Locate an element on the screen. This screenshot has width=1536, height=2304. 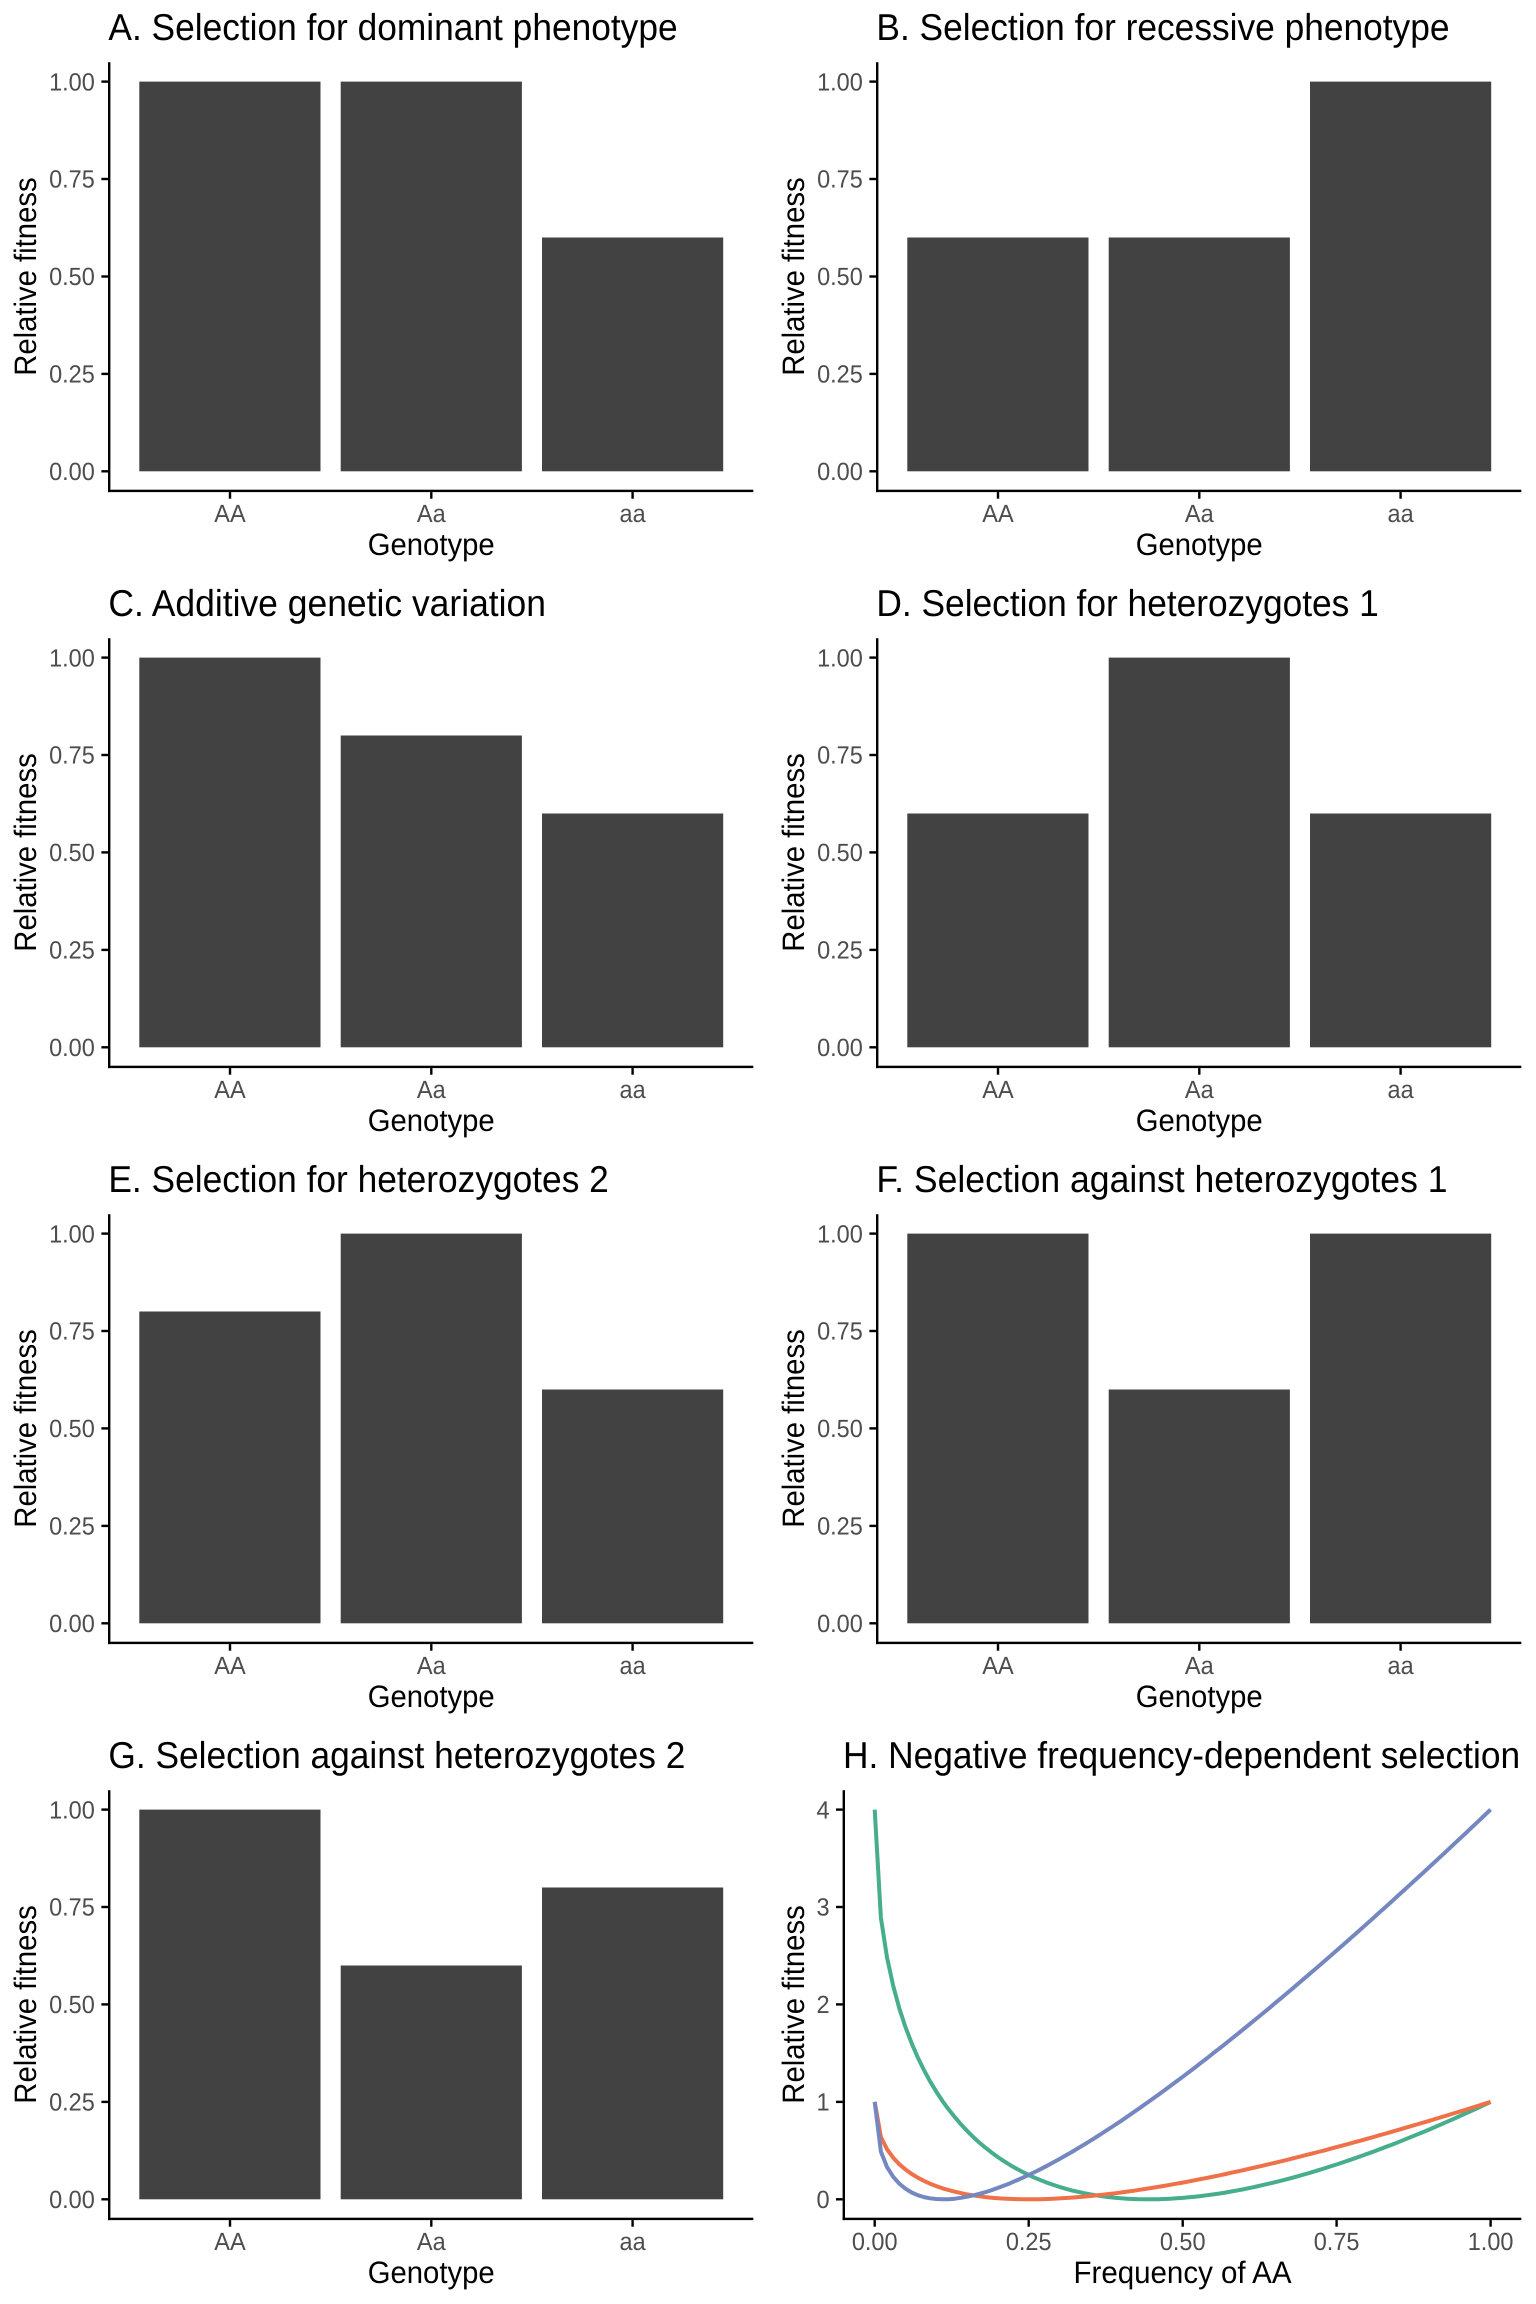
svg-text: 3 is located at coordinates (823, 1908).